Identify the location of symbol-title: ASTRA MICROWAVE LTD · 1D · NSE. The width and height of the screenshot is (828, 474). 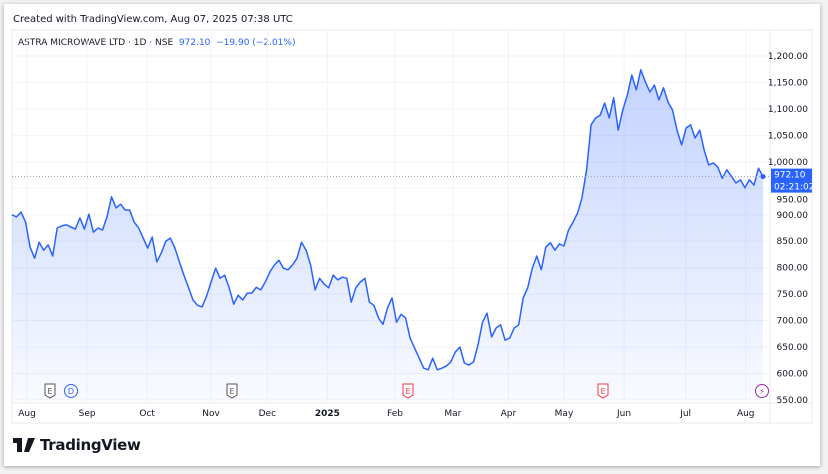
(96, 43).